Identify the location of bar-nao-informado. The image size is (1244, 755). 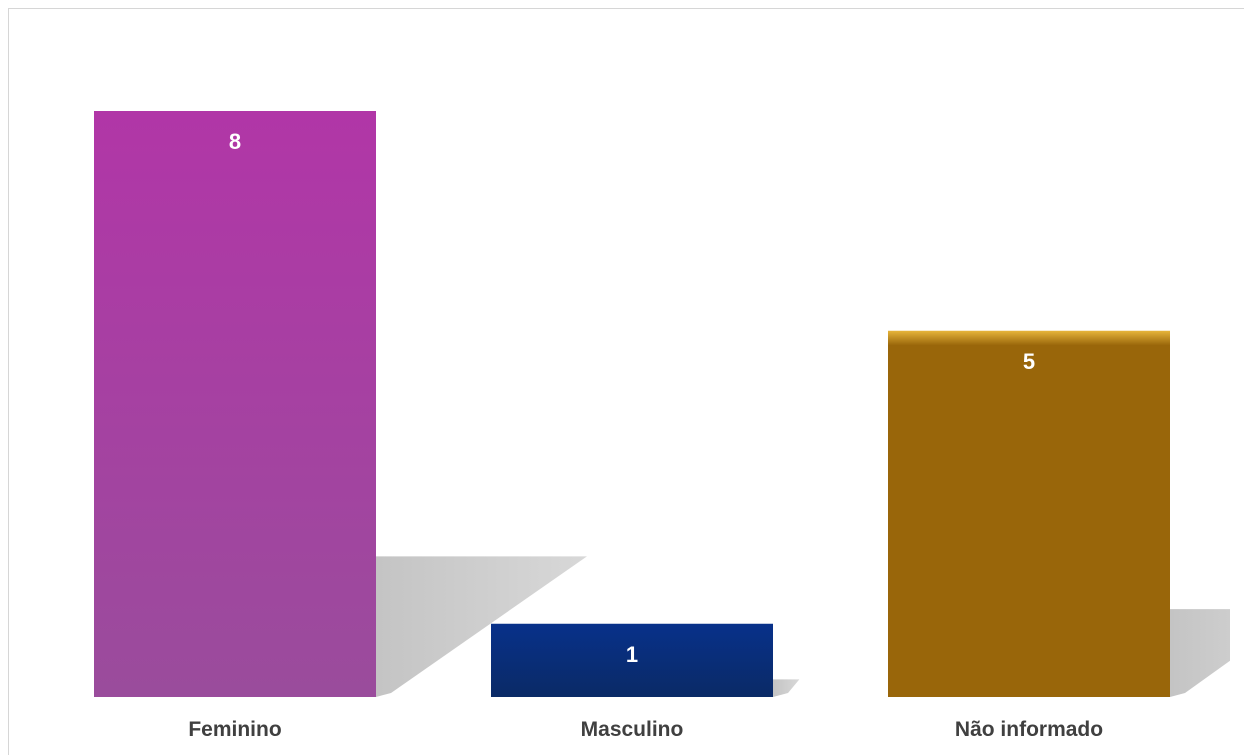
(1029, 513).